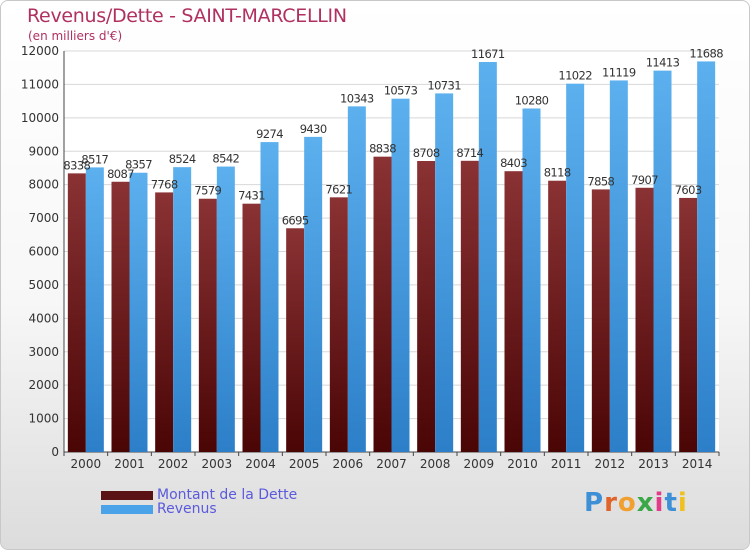 This screenshot has height=550, width=750. Describe the element at coordinates (313, 129) in the screenshot. I see `data-label-revenus: 9430` at that location.